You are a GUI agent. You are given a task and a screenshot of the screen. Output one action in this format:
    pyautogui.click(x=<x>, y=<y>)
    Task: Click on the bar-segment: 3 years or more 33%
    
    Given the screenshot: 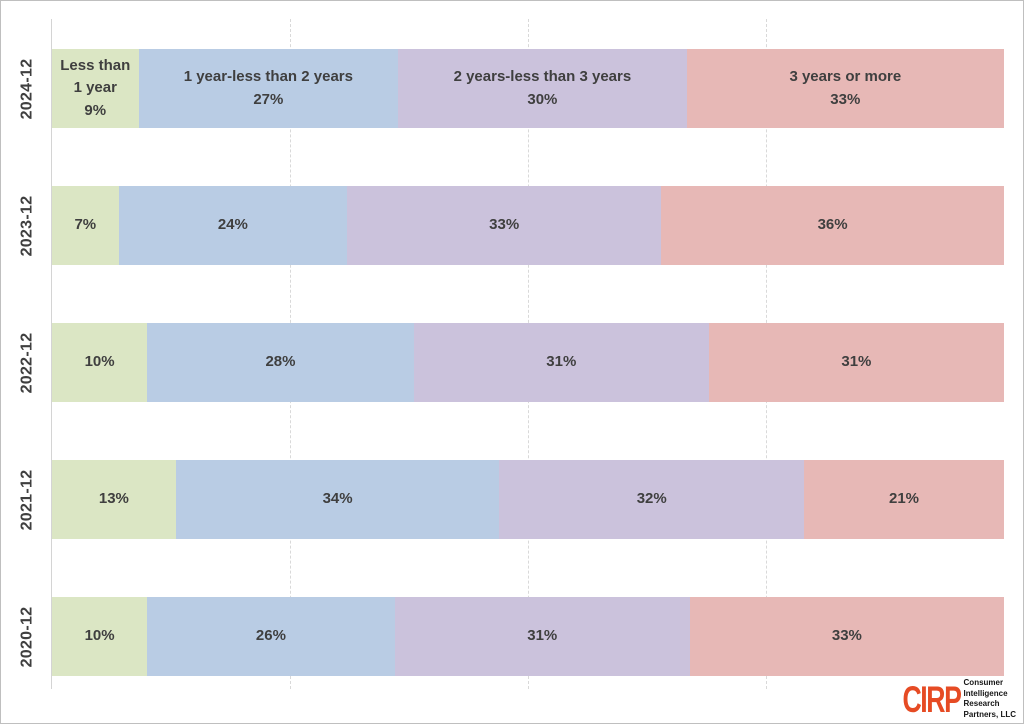 What is the action you would take?
    pyautogui.click(x=845, y=88)
    